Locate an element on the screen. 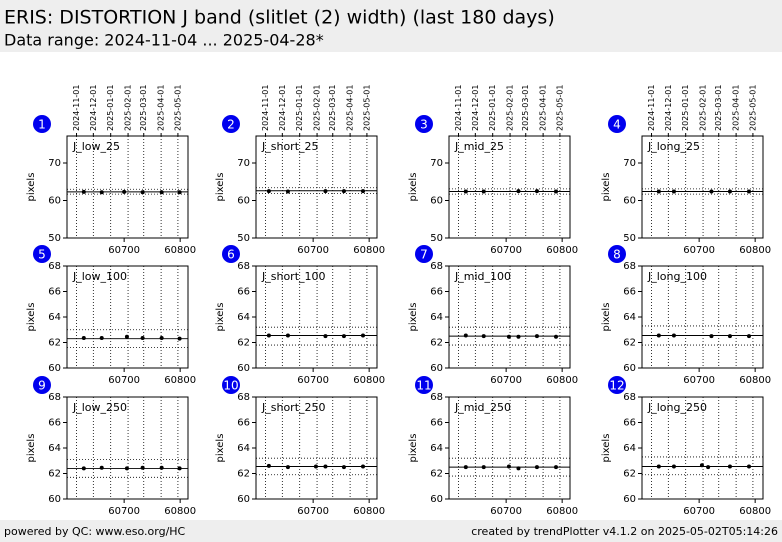 Image resolution: width=782 pixels, height=542 pixels. panel-number: 8 is located at coordinates (617, 255).